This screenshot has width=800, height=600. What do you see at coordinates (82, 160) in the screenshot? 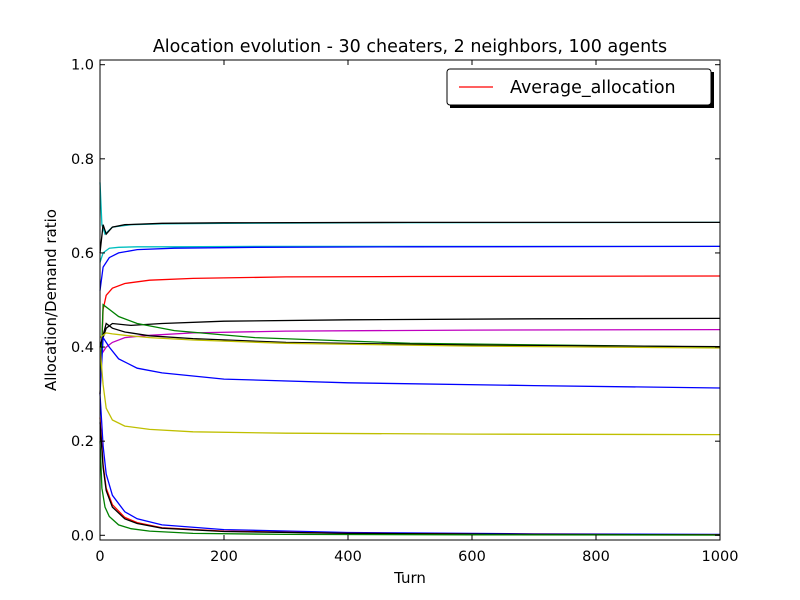
I see `y-tick-label: 0.8` at bounding box center [82, 160].